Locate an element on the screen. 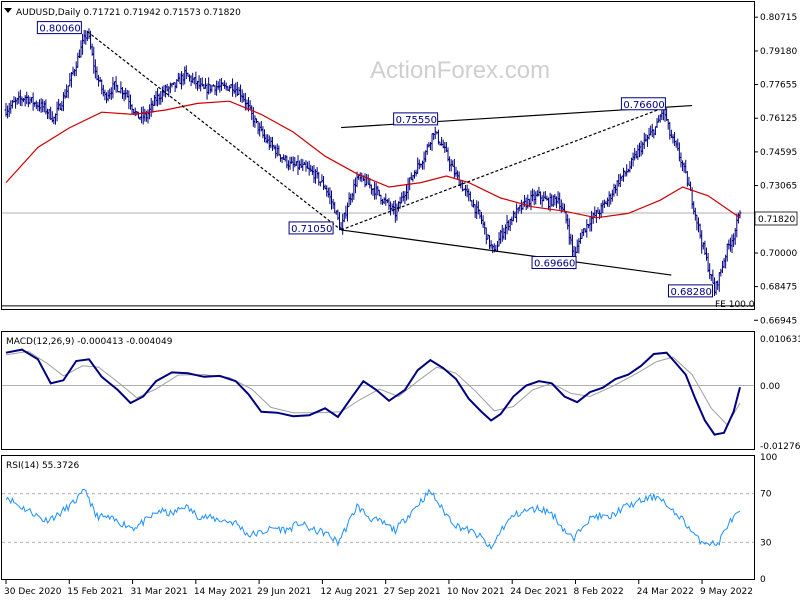  fe-label: FE 100.0 is located at coordinates (735, 305).